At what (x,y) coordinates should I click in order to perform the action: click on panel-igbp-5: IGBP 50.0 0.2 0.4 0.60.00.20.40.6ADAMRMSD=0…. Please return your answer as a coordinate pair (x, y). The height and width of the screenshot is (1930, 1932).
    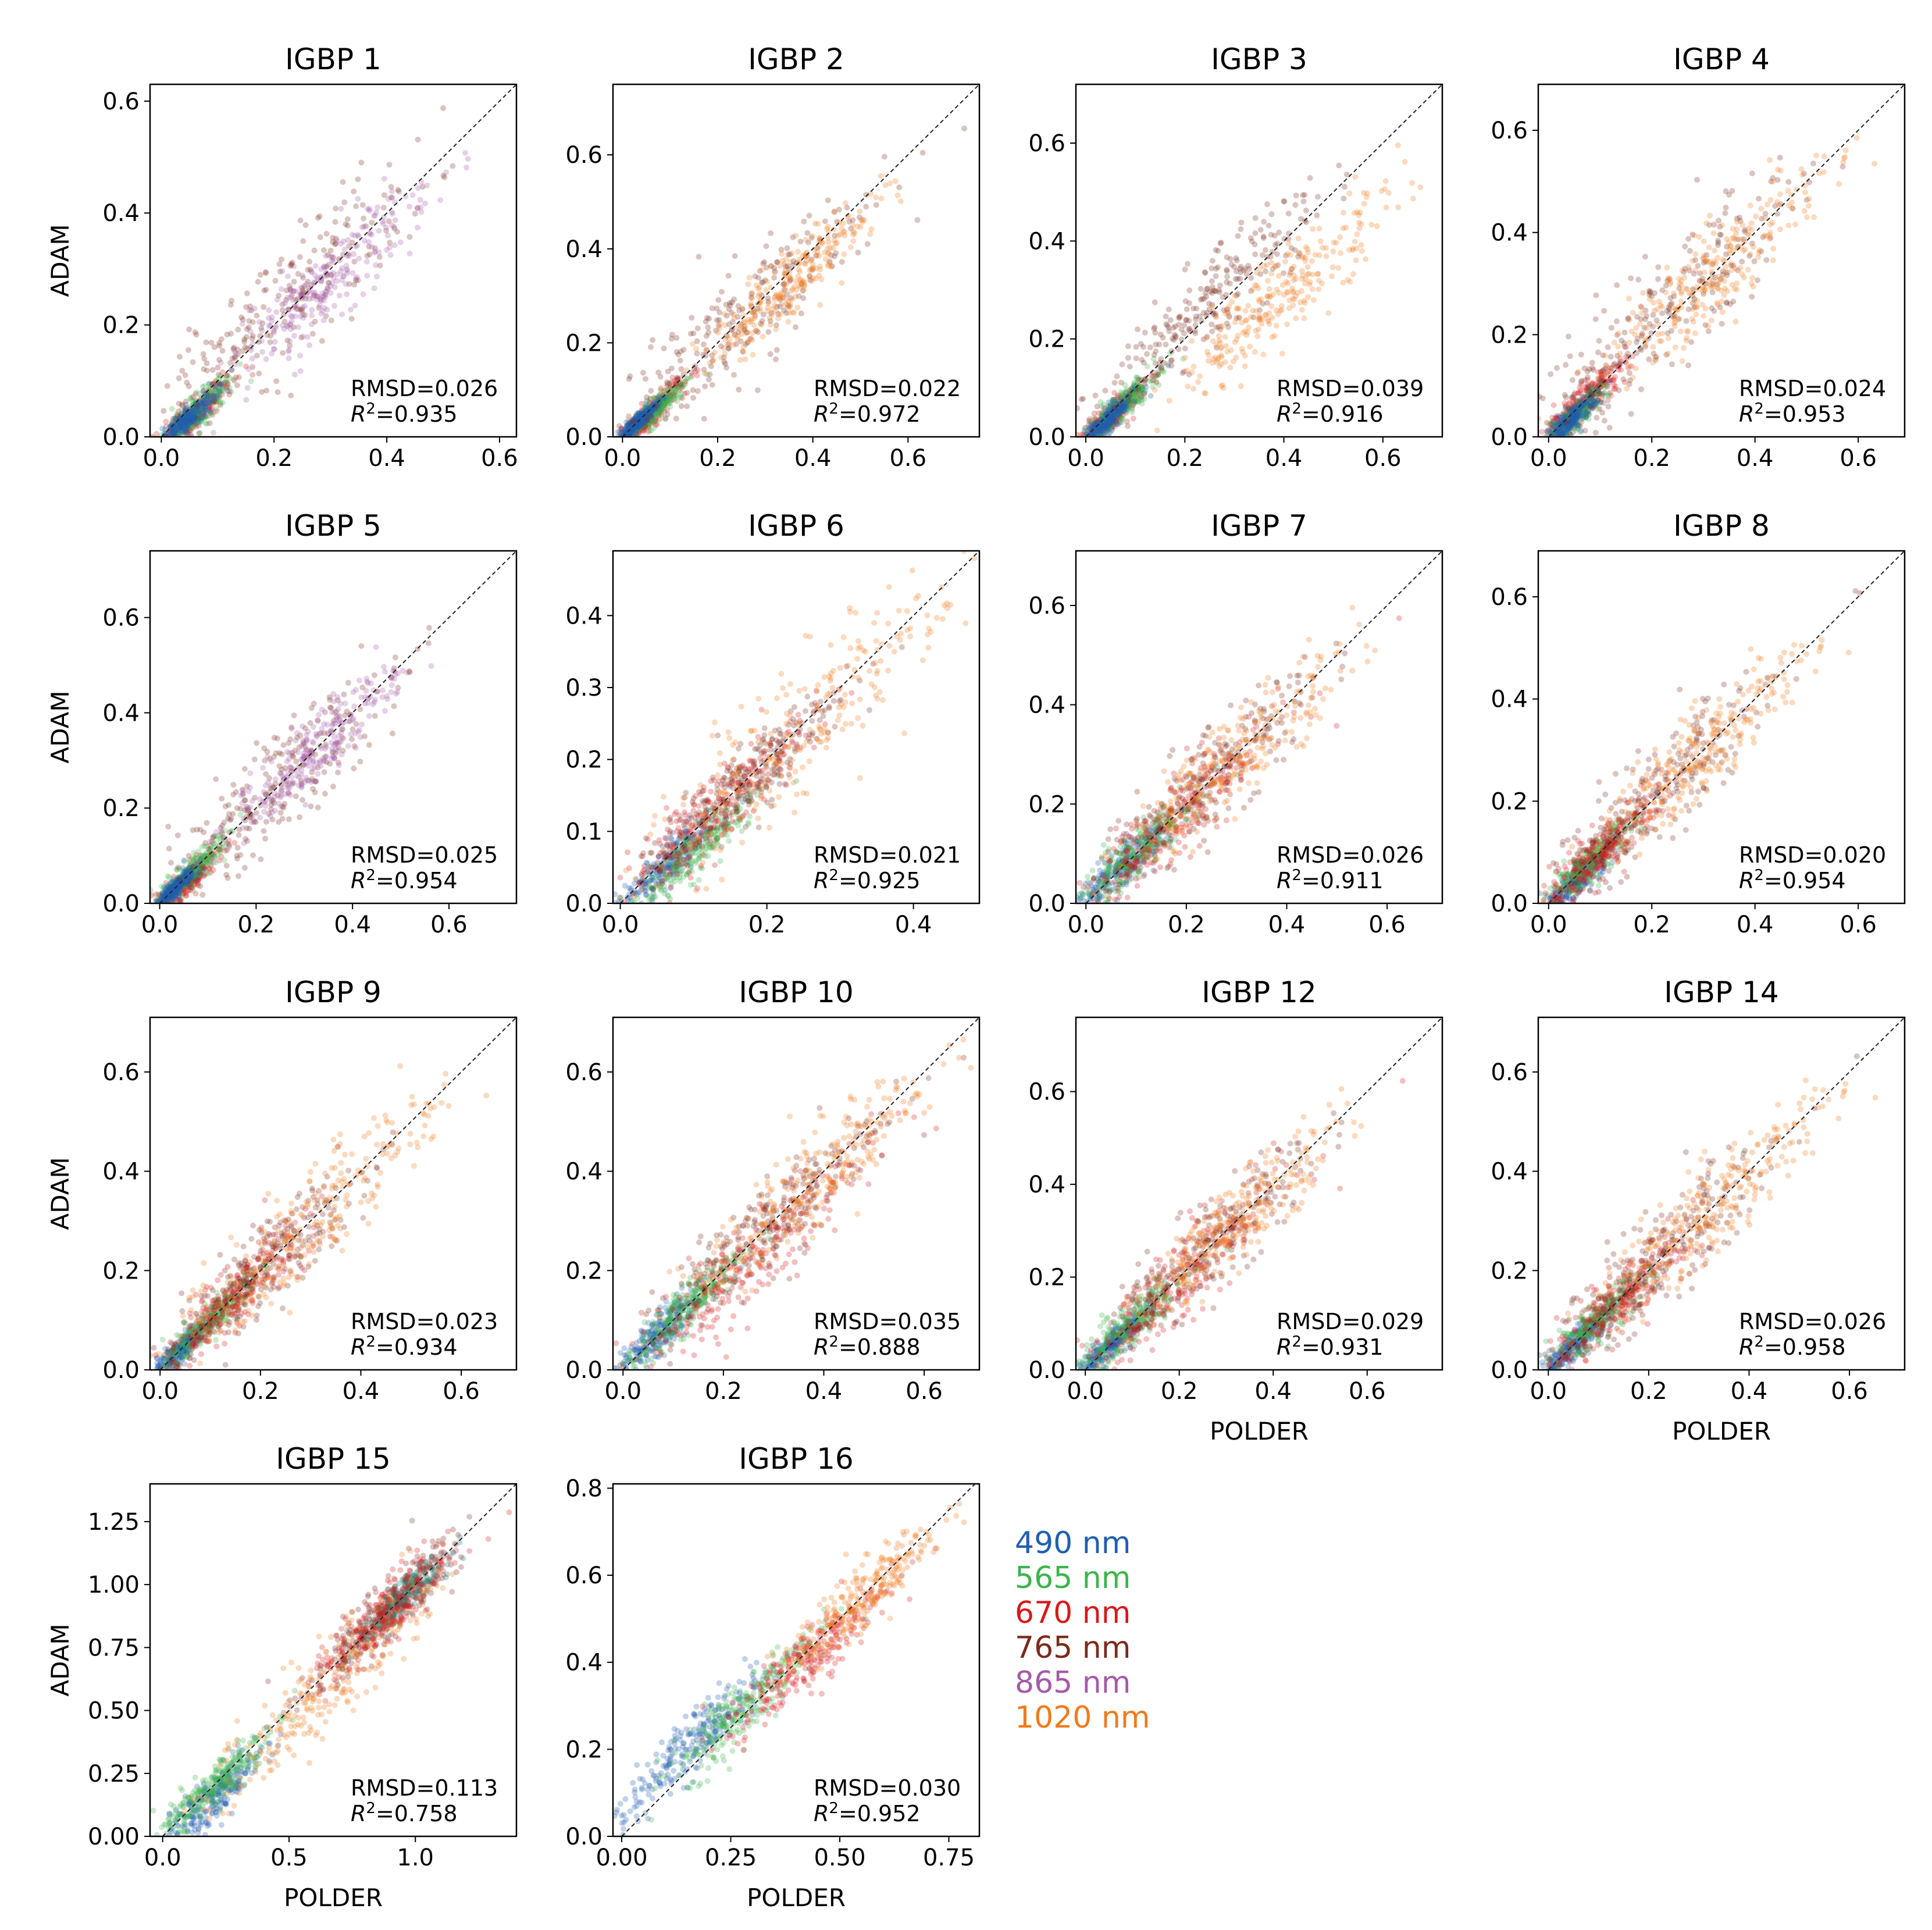
    Looking at the image, I should click on (282, 724).